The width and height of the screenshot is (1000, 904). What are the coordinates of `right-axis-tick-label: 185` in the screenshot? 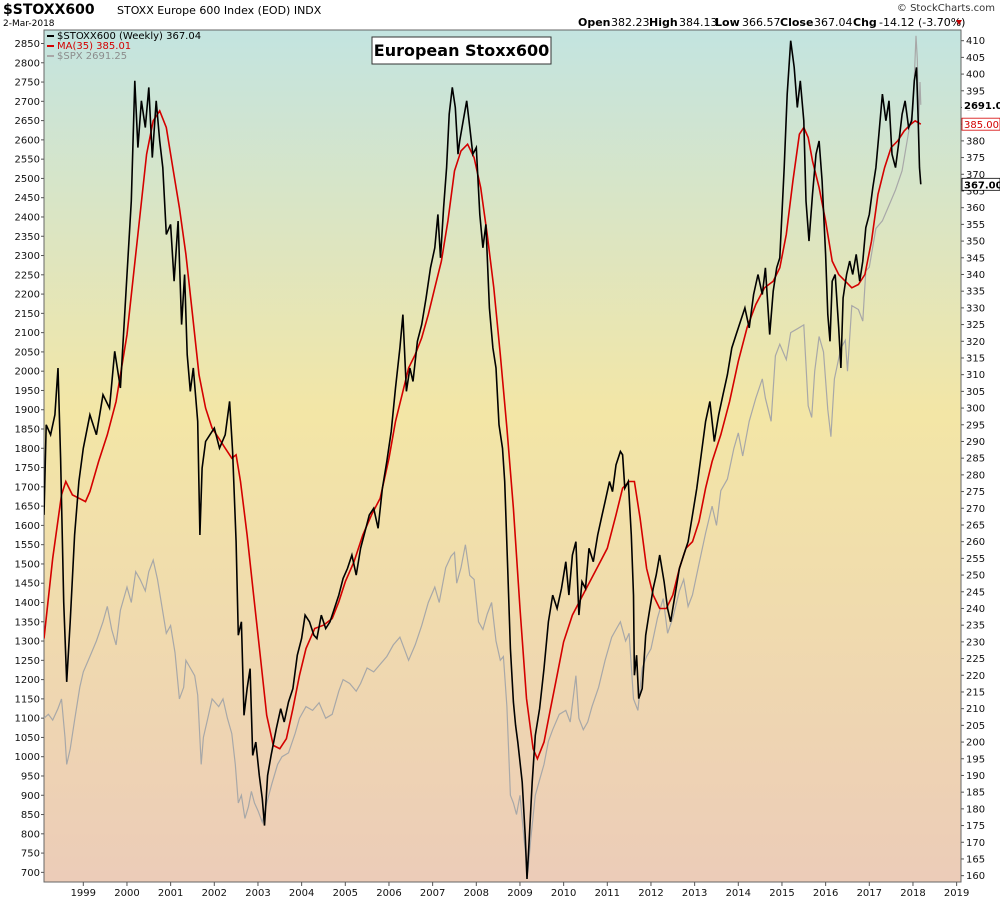 It's located at (975, 793).